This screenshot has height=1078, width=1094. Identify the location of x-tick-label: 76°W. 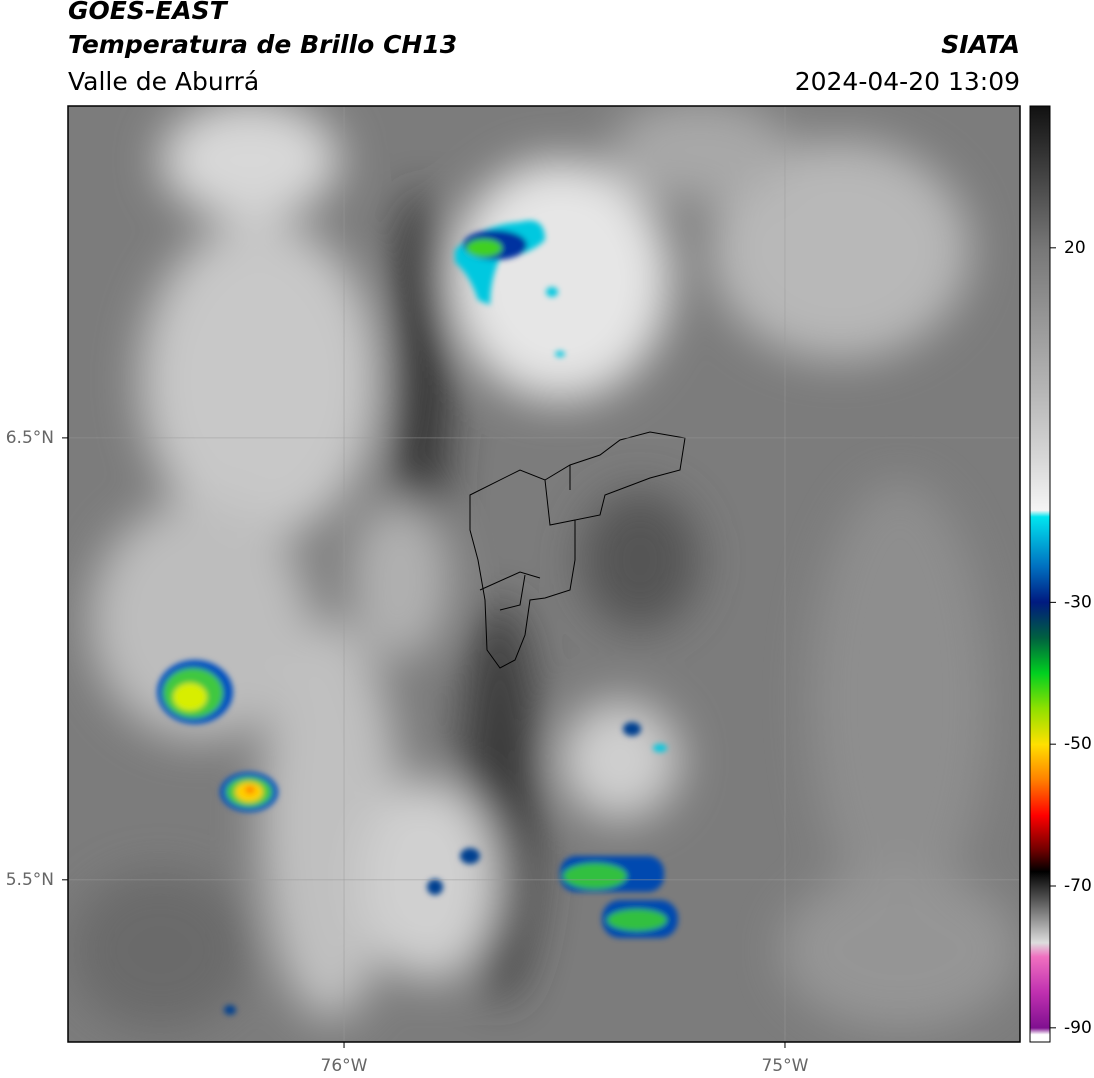
(344, 1066).